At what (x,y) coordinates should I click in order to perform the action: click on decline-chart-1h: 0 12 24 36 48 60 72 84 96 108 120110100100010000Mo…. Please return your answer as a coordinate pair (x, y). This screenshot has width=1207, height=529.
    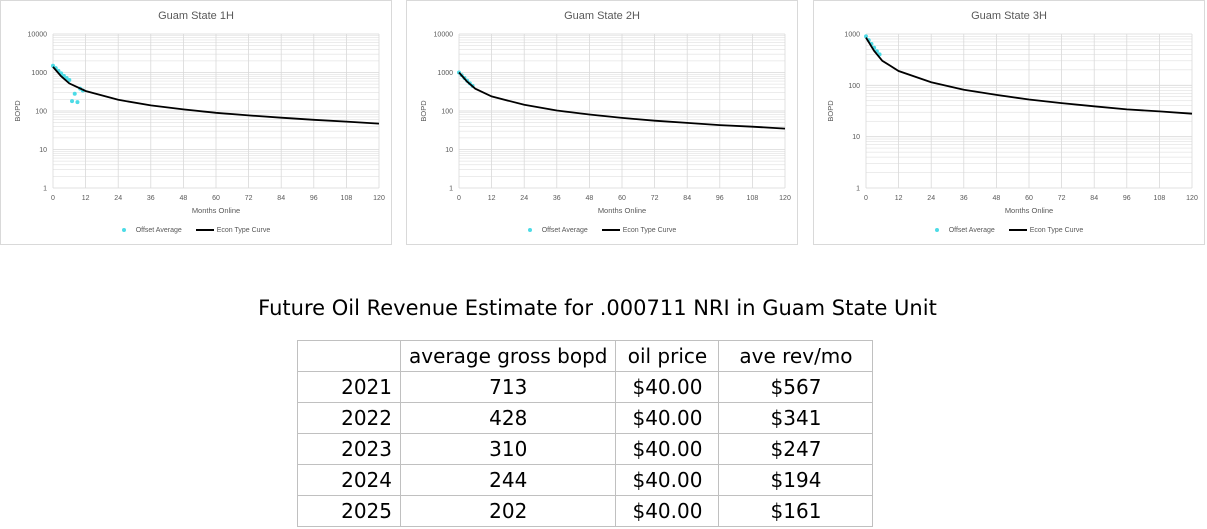
    Looking at the image, I should click on (199, 124).